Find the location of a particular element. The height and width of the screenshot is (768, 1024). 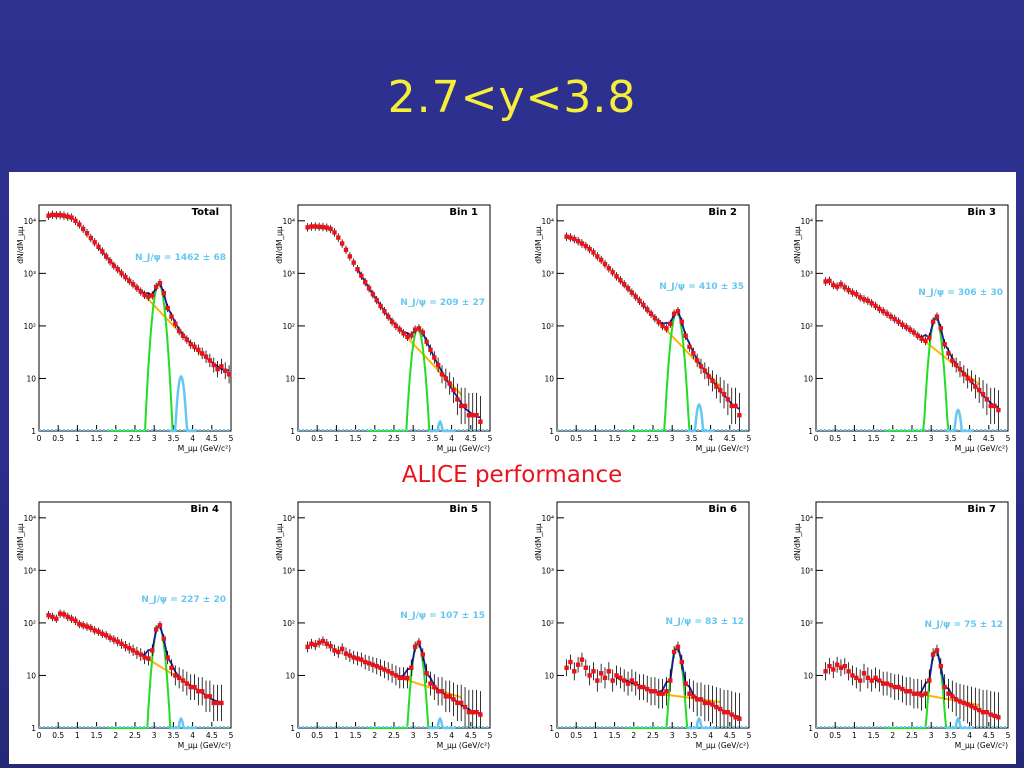

plot-title: Bin 6 is located at coordinates (722, 509).